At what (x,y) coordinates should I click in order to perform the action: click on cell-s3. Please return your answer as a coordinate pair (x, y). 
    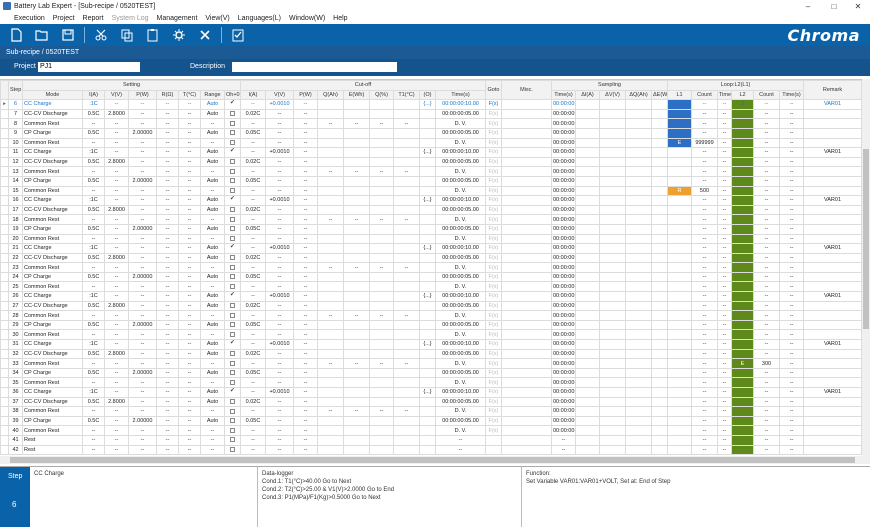
    Looking at the image, I should click on (638, 421).